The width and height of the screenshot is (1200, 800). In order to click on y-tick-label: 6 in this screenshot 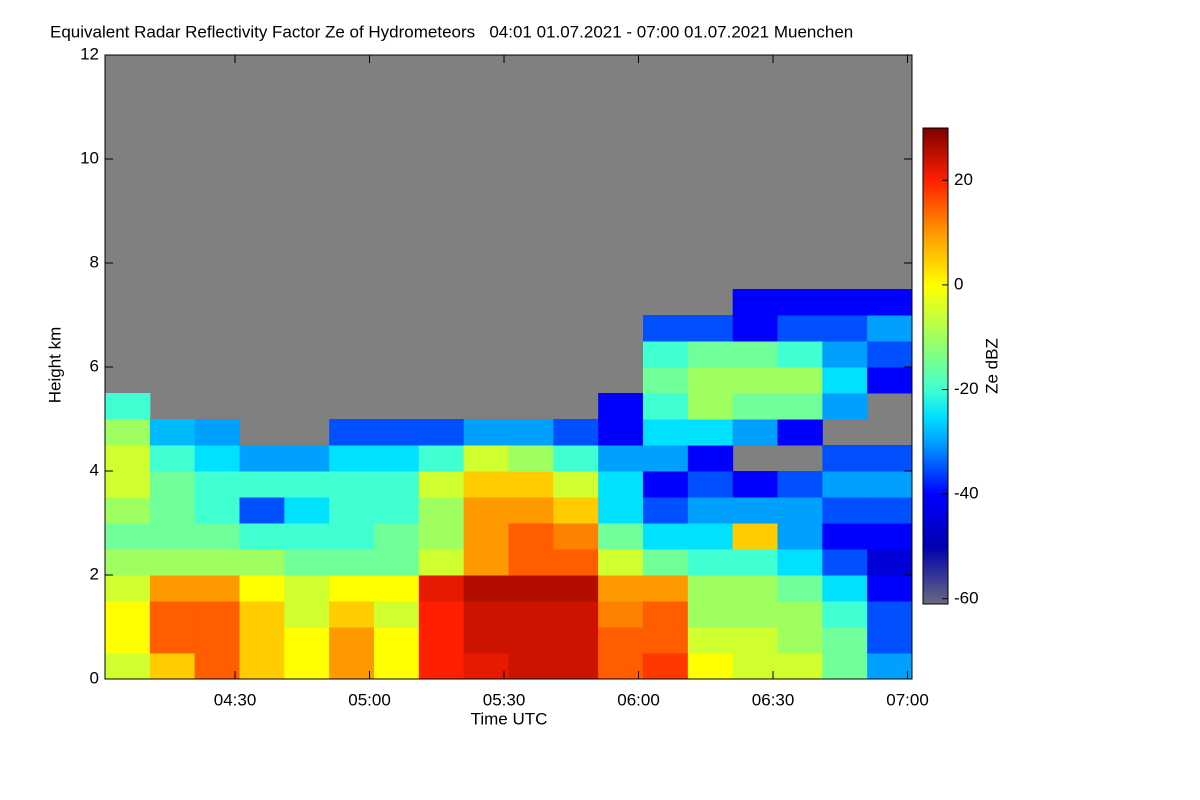, I will do `click(94, 365)`.